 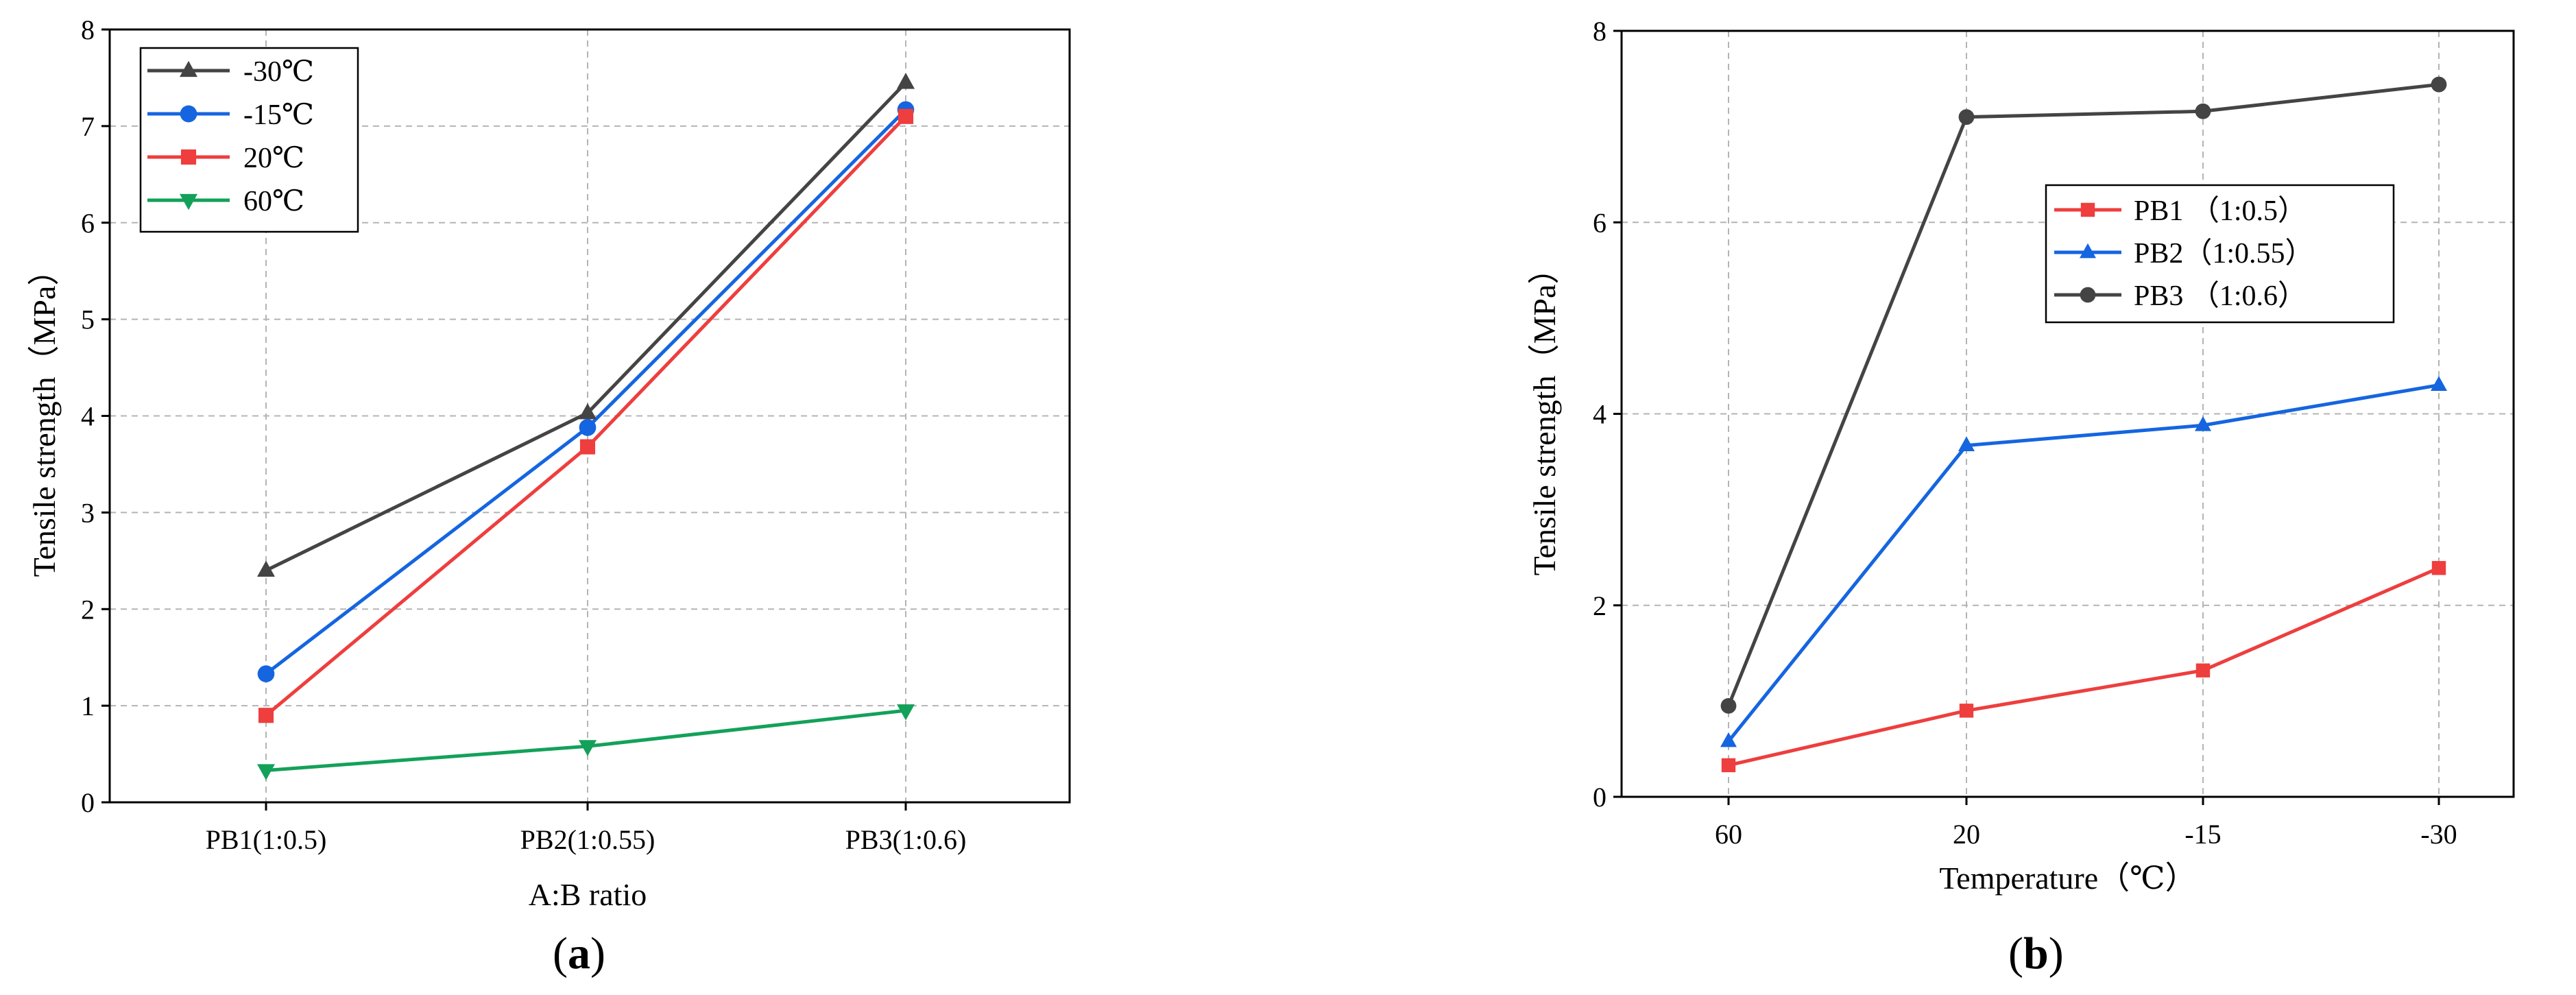 I want to click on chart-b-x-tick-label: 60, so click(x=1728, y=834).